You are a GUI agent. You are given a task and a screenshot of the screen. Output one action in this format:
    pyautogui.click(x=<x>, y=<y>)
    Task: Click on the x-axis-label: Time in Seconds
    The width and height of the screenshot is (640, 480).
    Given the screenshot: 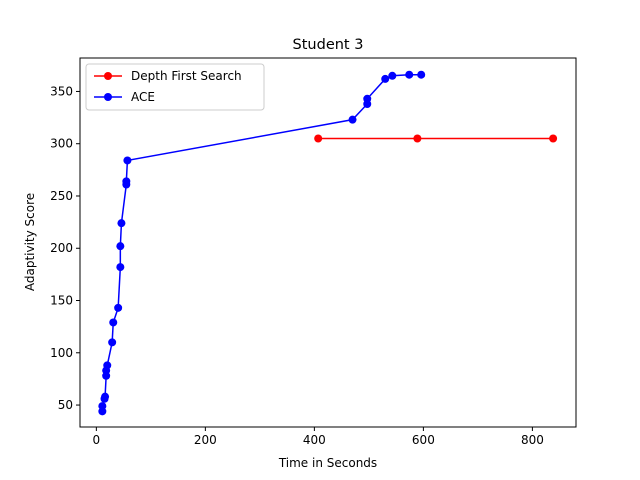 What is the action you would take?
    pyautogui.click(x=327, y=463)
    